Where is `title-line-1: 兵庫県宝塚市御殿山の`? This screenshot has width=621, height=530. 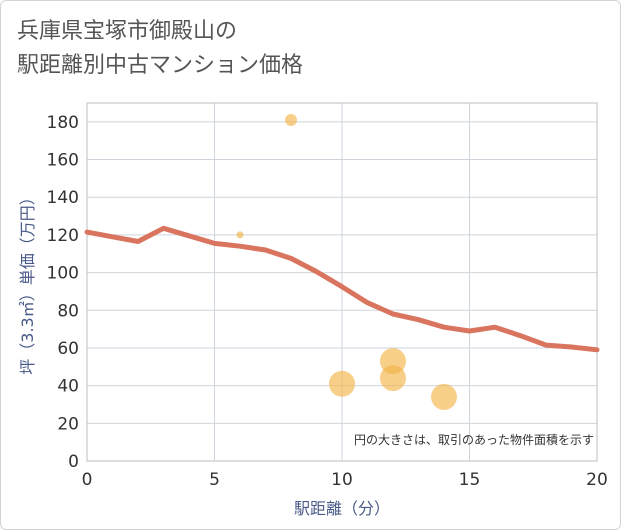
title-line-1: 兵庫県宝塚市御殿山の is located at coordinates (127, 31).